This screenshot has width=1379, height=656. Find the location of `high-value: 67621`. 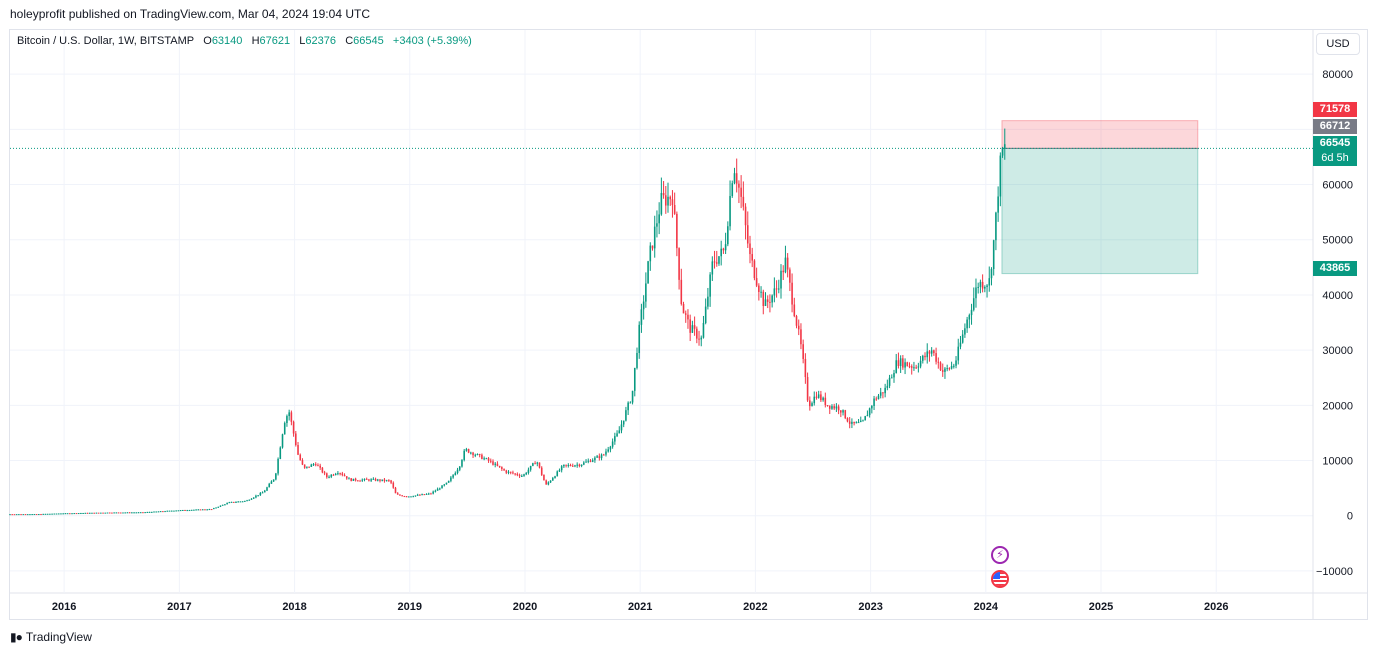

high-value: 67621 is located at coordinates (275, 41).